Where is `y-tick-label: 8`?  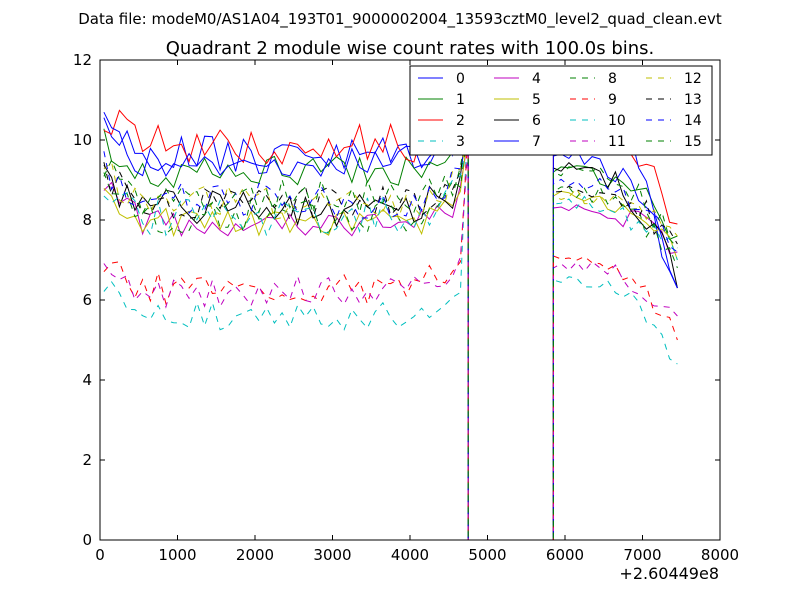
y-tick-label: 8 is located at coordinates (87, 220).